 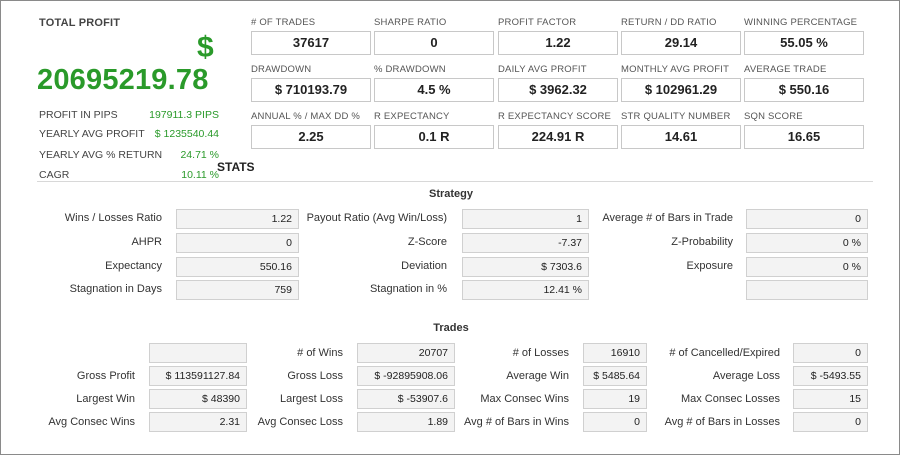 I want to click on stat-label: Expectancy, so click(x=133, y=266).